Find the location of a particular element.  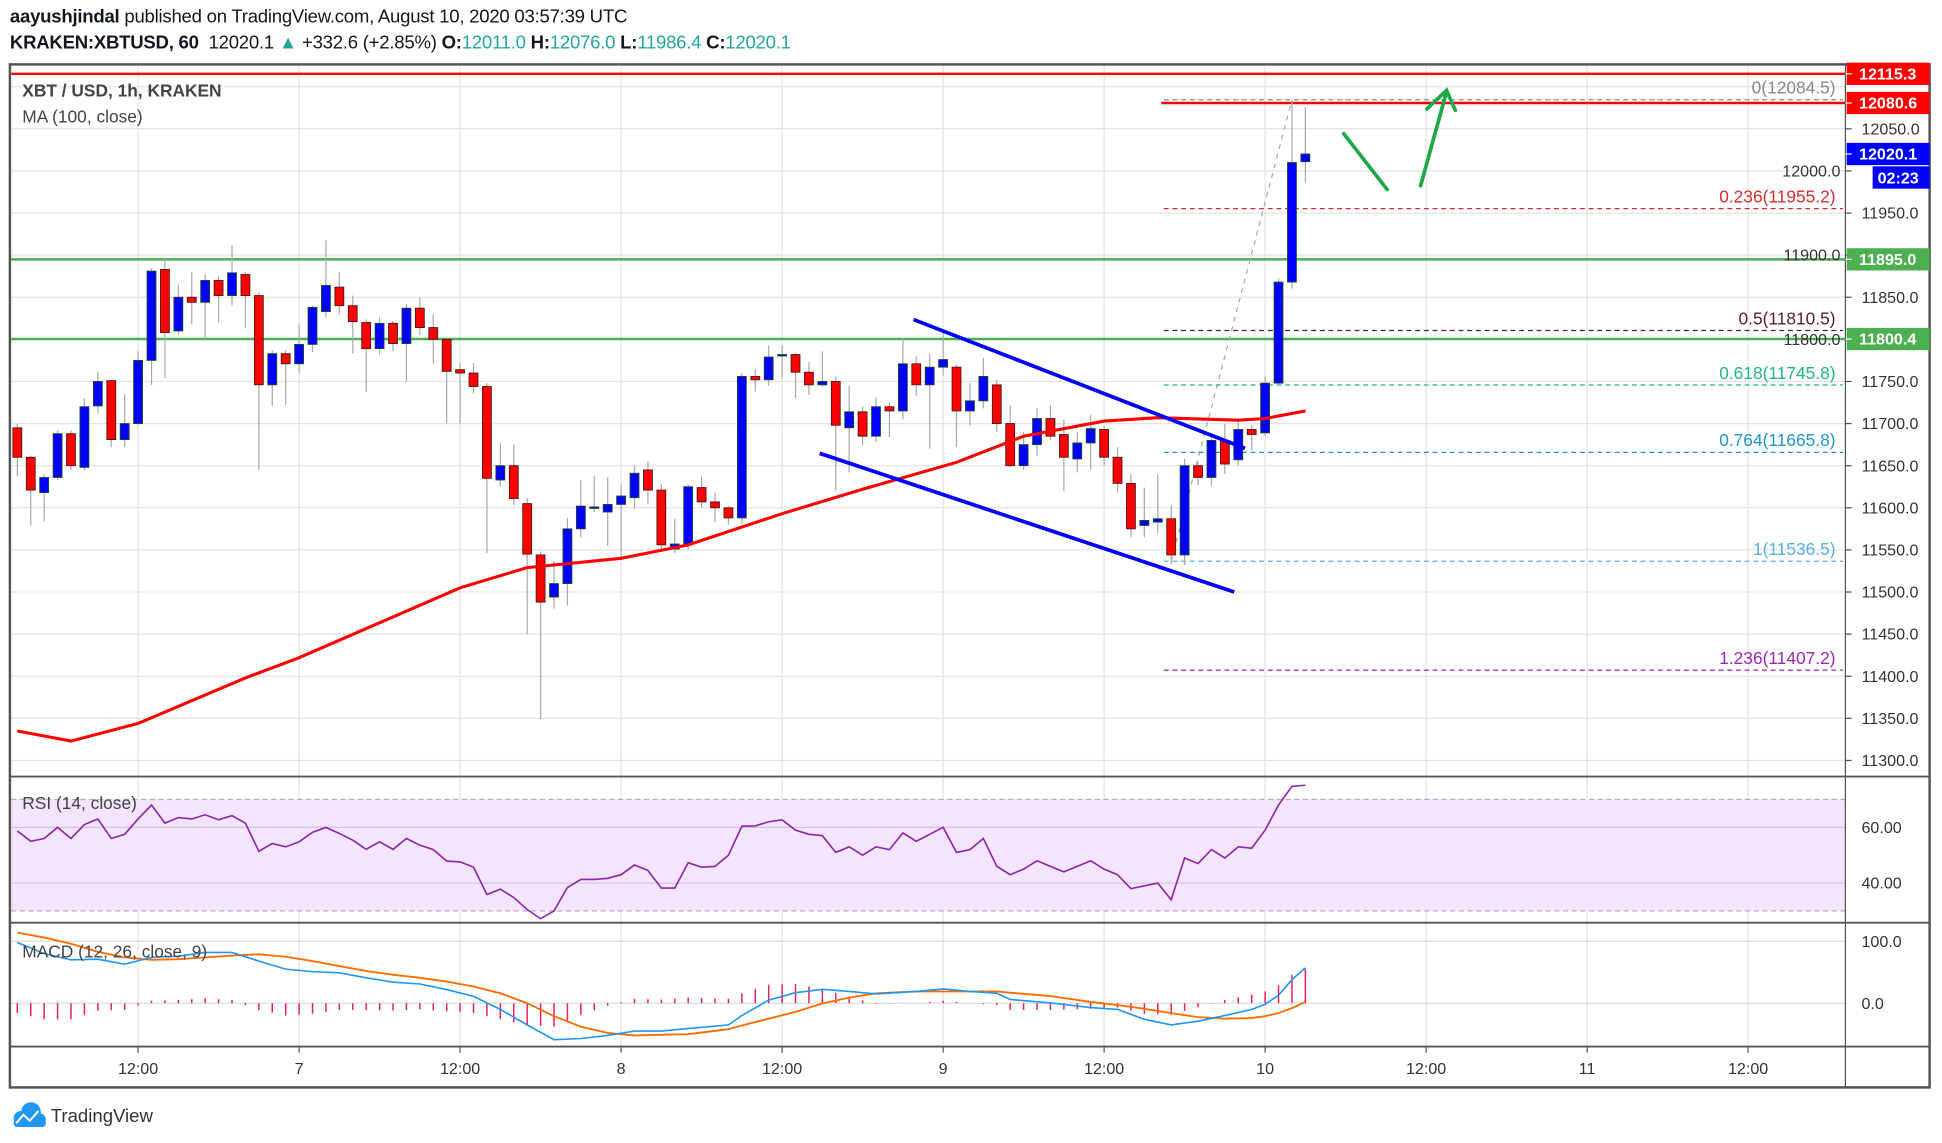

level-badge: 12115.3 is located at coordinates (1887, 74).